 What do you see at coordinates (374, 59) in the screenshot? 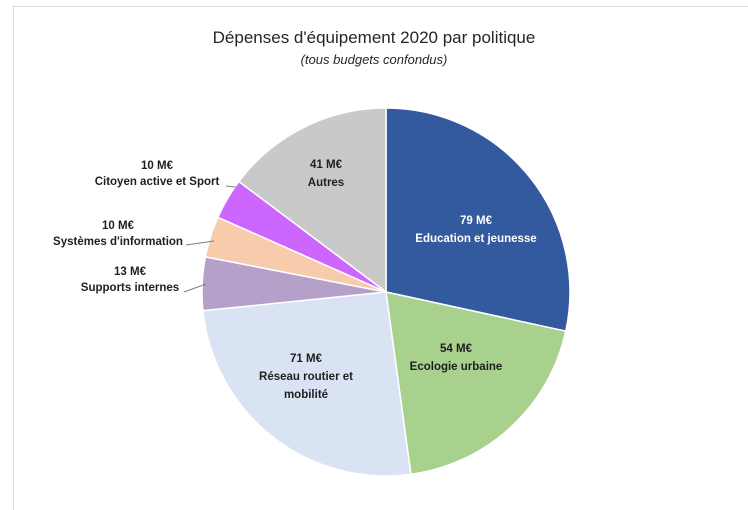
I see `chart-subtitle: (tous budgets confondus)` at bounding box center [374, 59].